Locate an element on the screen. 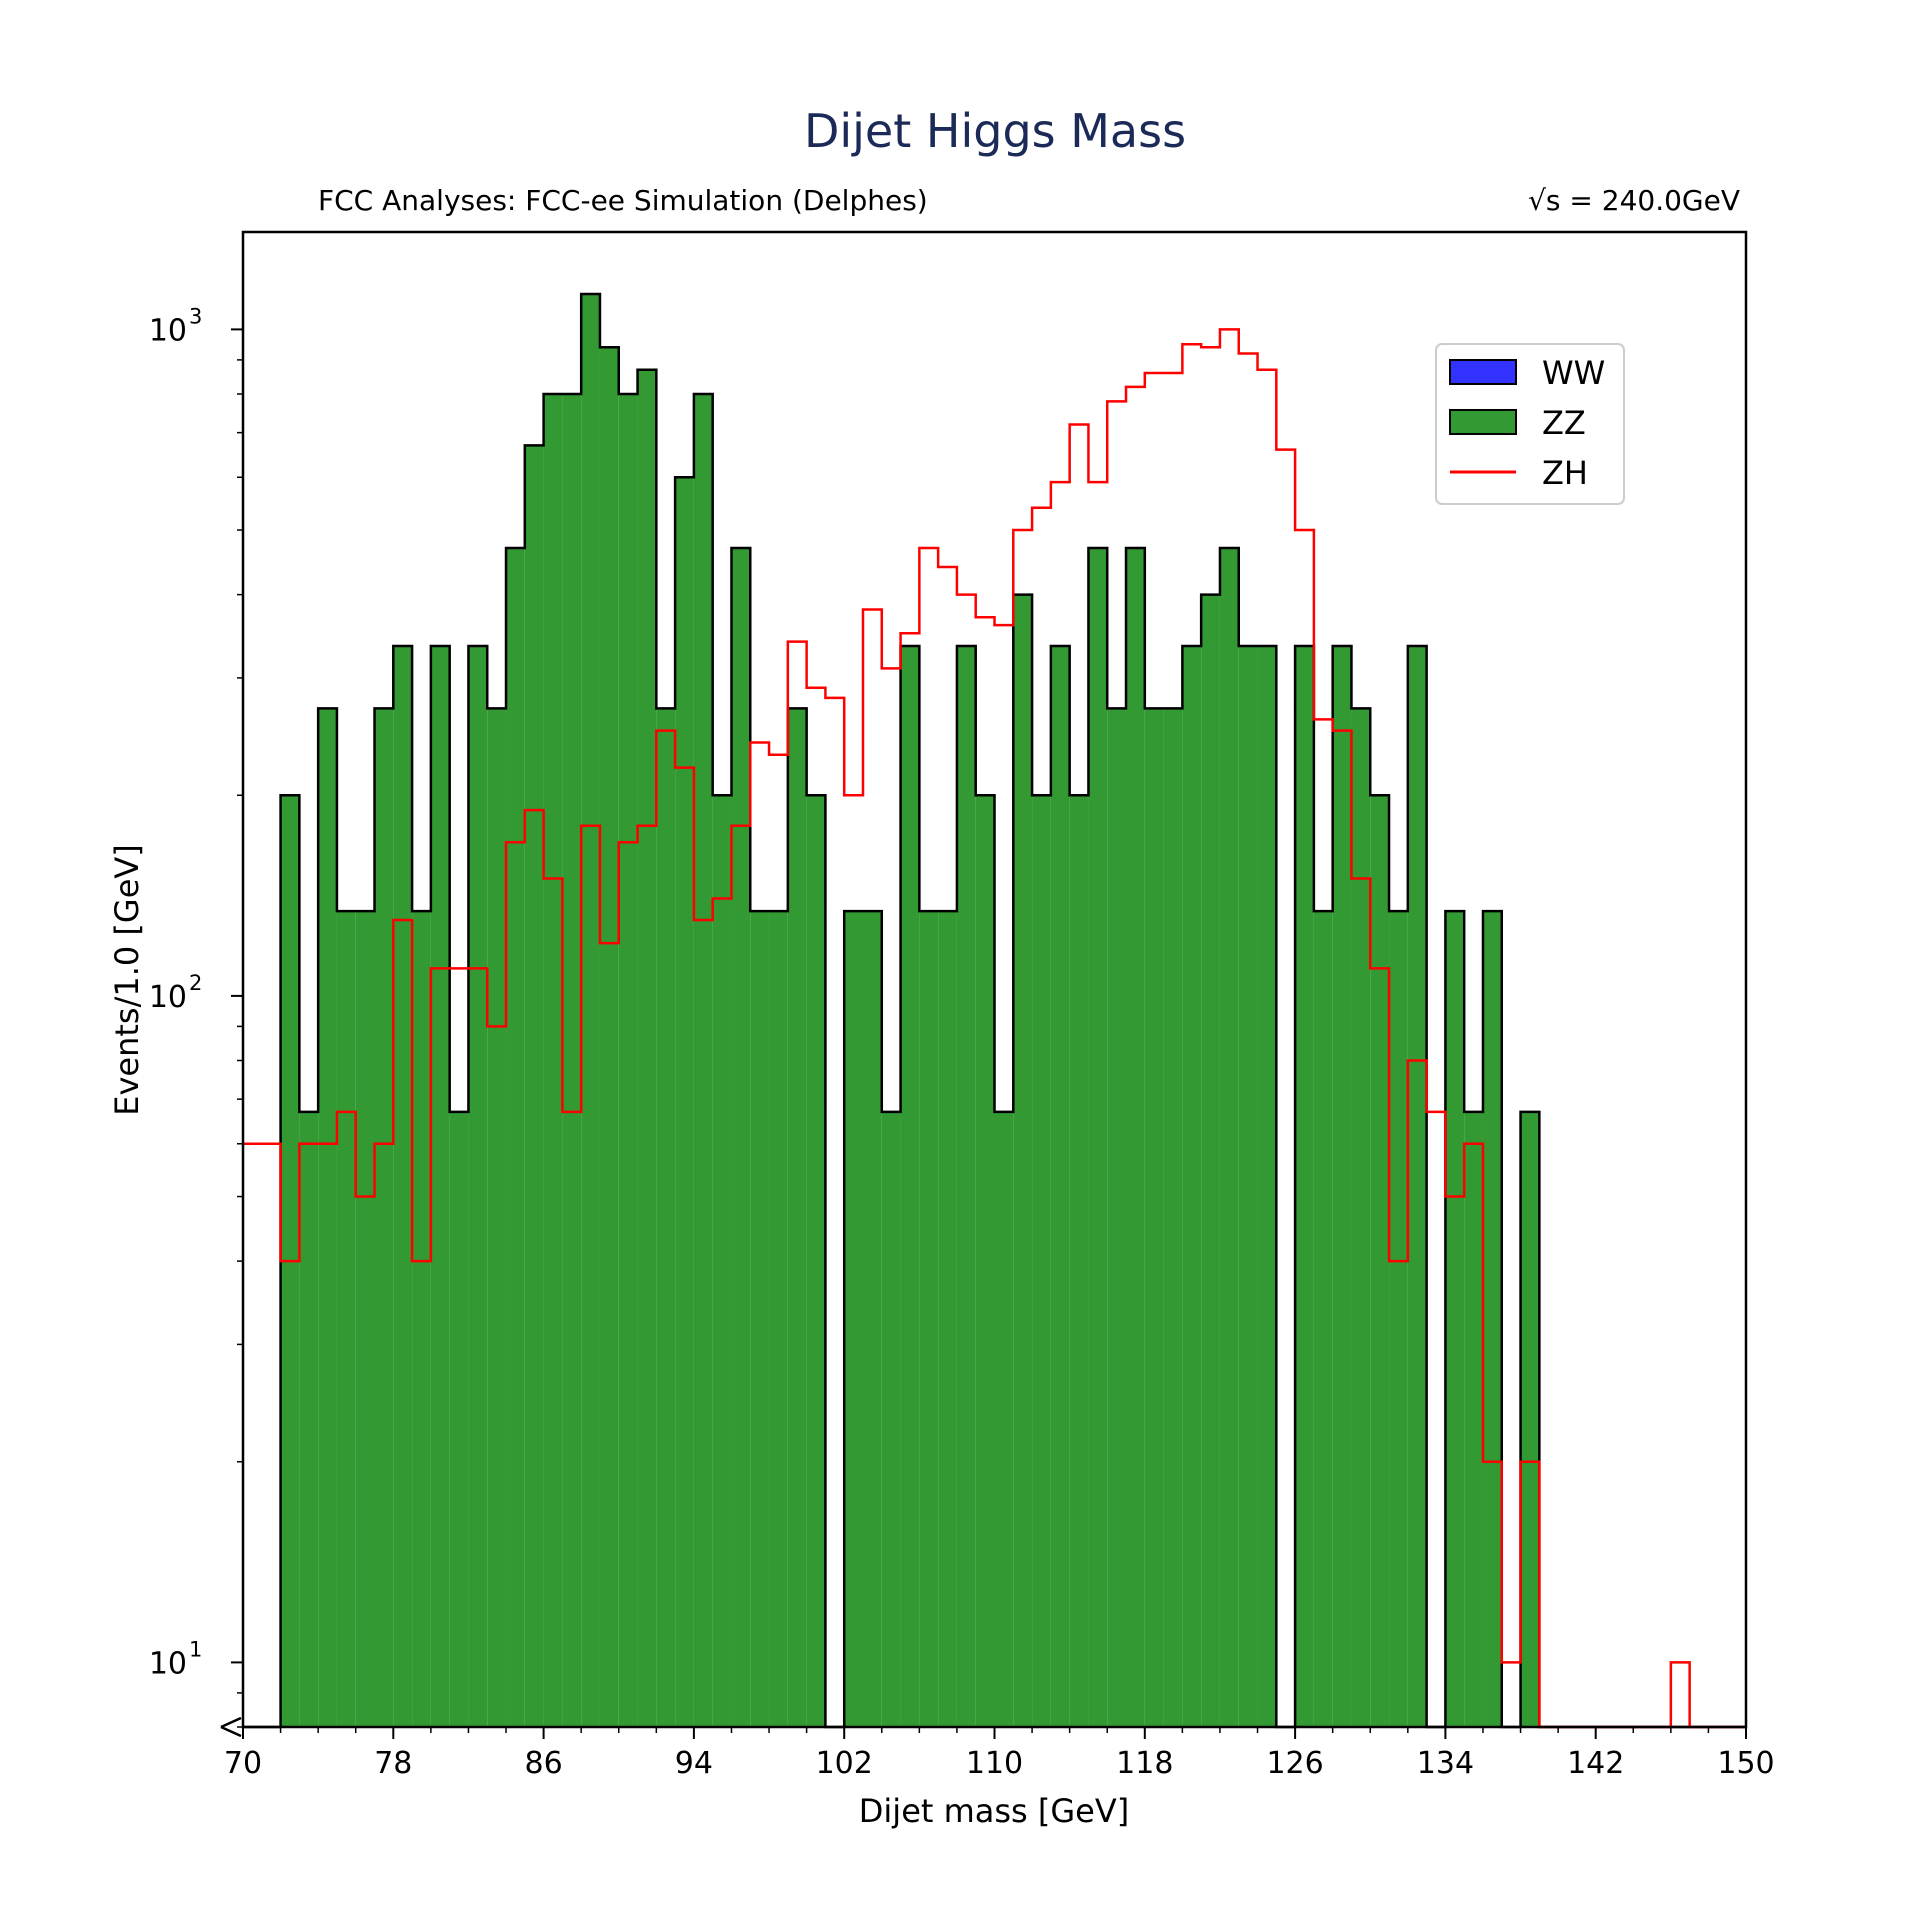  legend-swatch-zz is located at coordinates (1483, 422).